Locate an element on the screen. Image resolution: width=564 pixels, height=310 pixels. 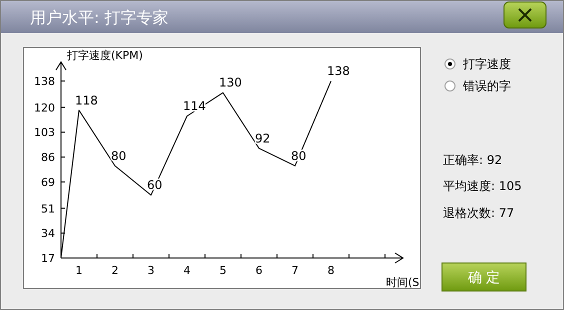
x-tick-label: 8 is located at coordinates (331, 270).